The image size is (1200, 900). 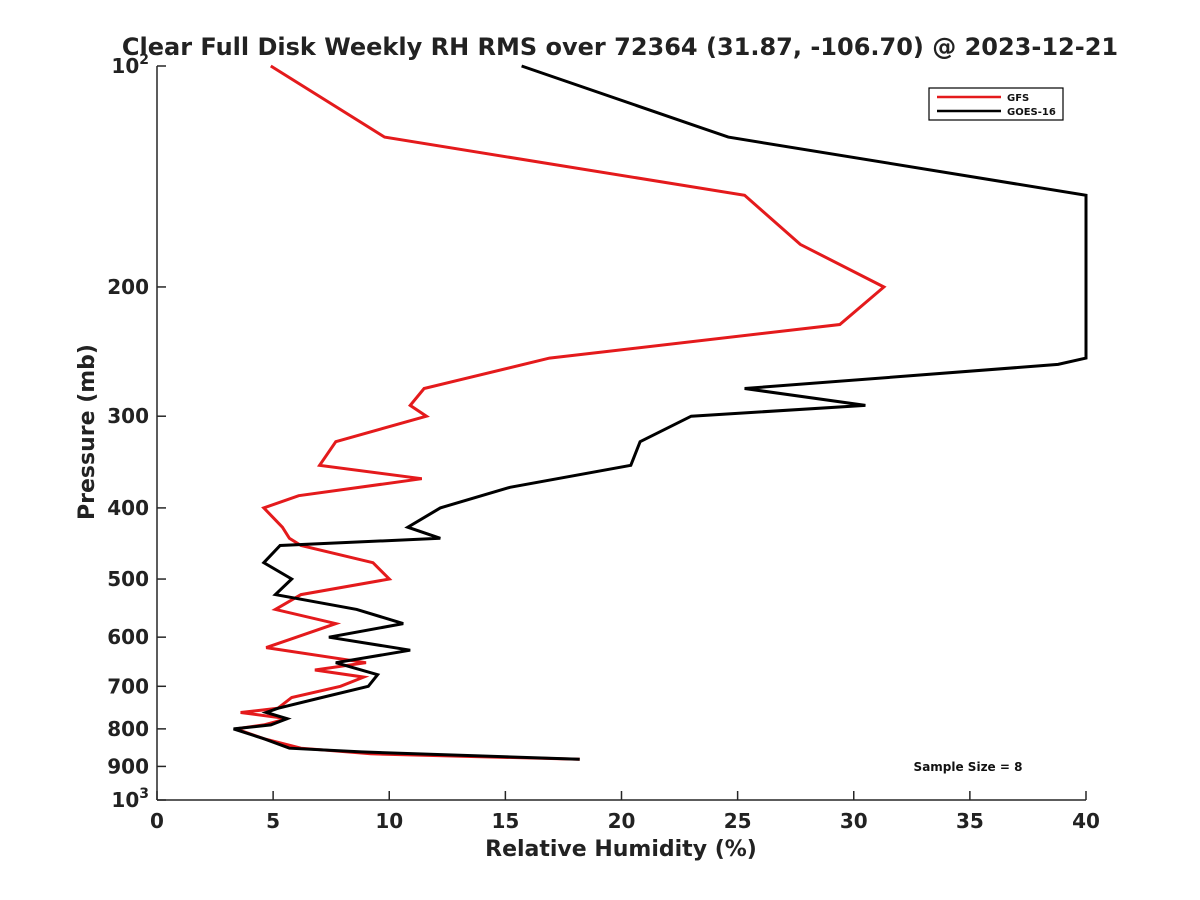 I want to click on x-tick-label: 10, so click(x=389, y=821).